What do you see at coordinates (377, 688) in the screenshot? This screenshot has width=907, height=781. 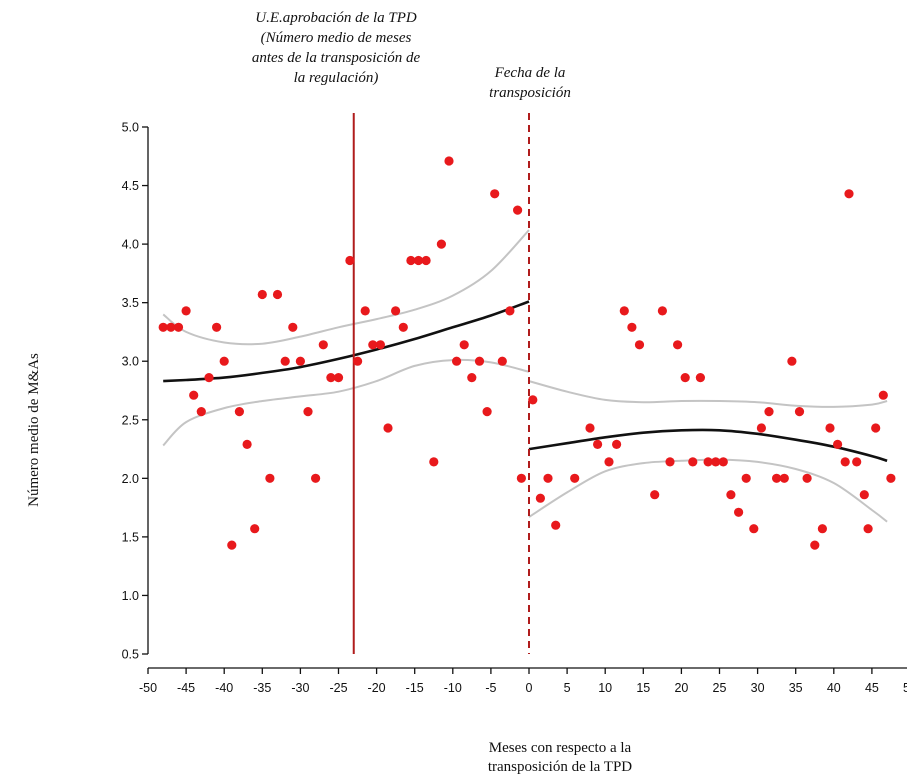 I see `x-tick-label: -20` at bounding box center [377, 688].